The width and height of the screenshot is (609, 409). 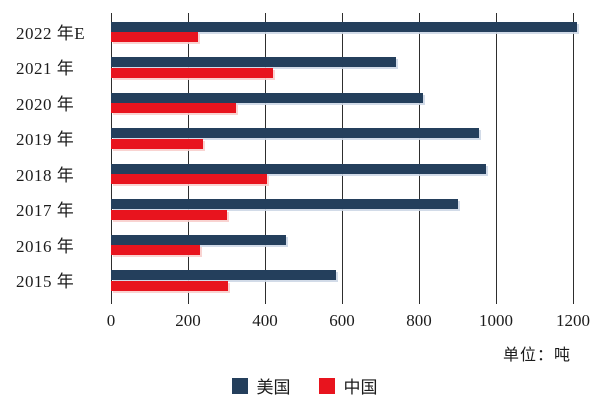 I want to click on x-axis-label: 1000, so click(x=496, y=320).